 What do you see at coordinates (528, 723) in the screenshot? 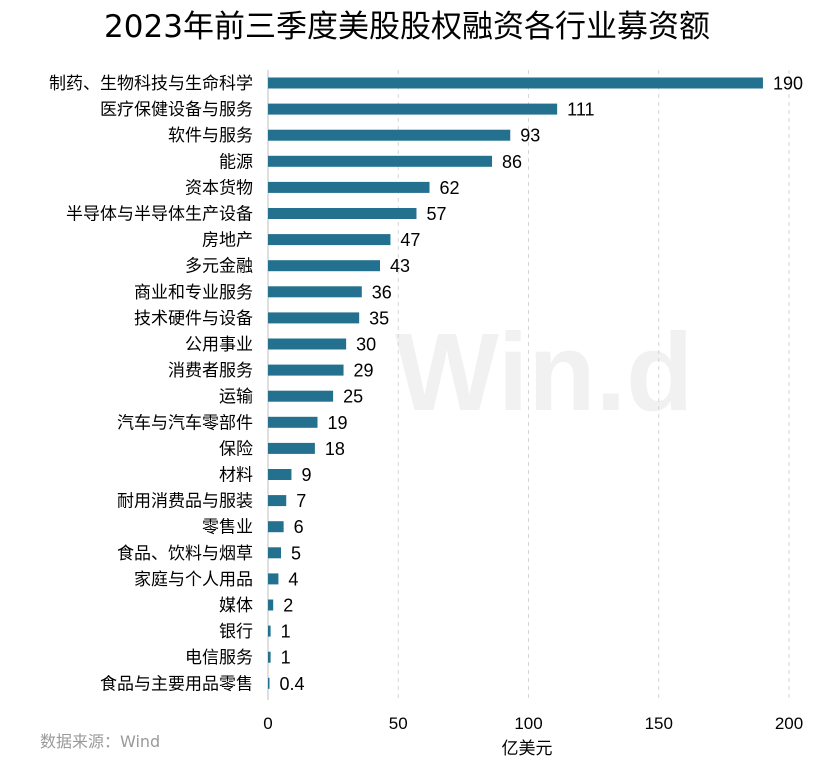
I see `x-tick-label: 100` at bounding box center [528, 723].